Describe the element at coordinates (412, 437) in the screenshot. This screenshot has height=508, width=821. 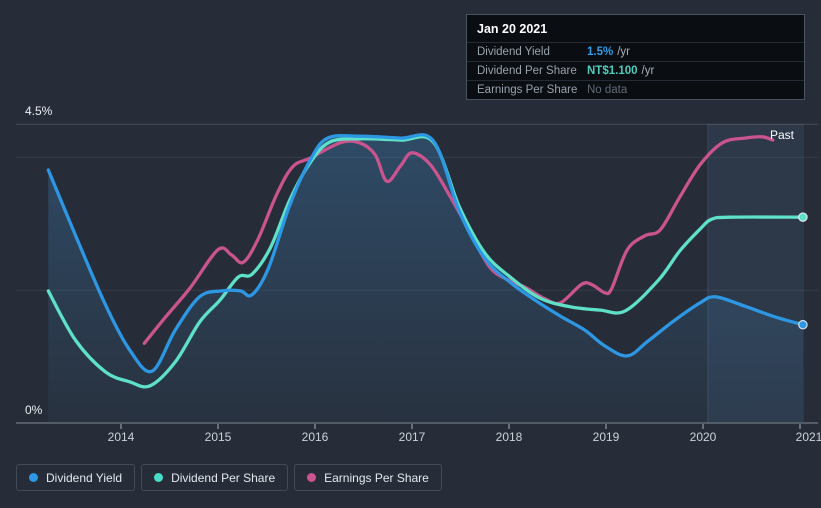
I see `x-tick-label: 2017` at that location.